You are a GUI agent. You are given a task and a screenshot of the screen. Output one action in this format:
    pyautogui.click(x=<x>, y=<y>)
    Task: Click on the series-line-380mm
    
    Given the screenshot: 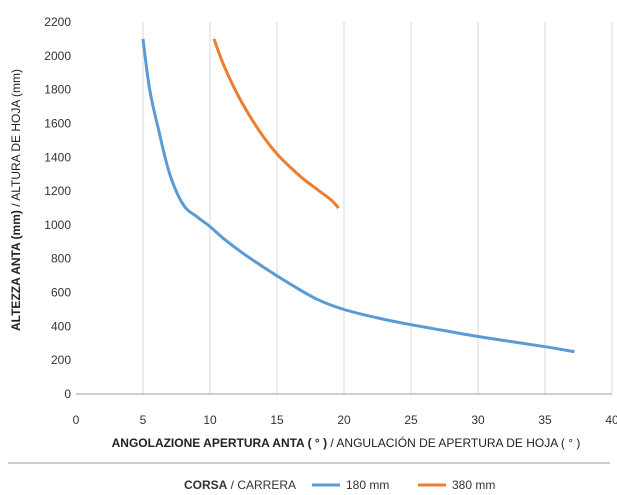 What is the action you would take?
    pyautogui.click(x=276, y=124)
    